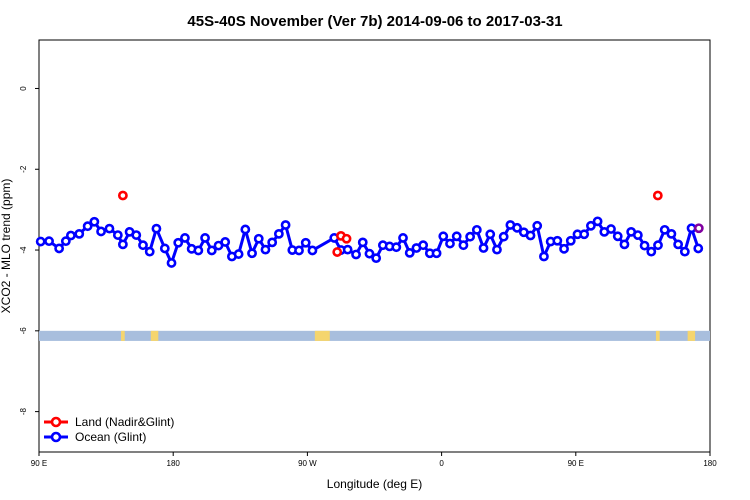  I want to click on legend-land-label: Land (Nadir&Glint), so click(124, 422).